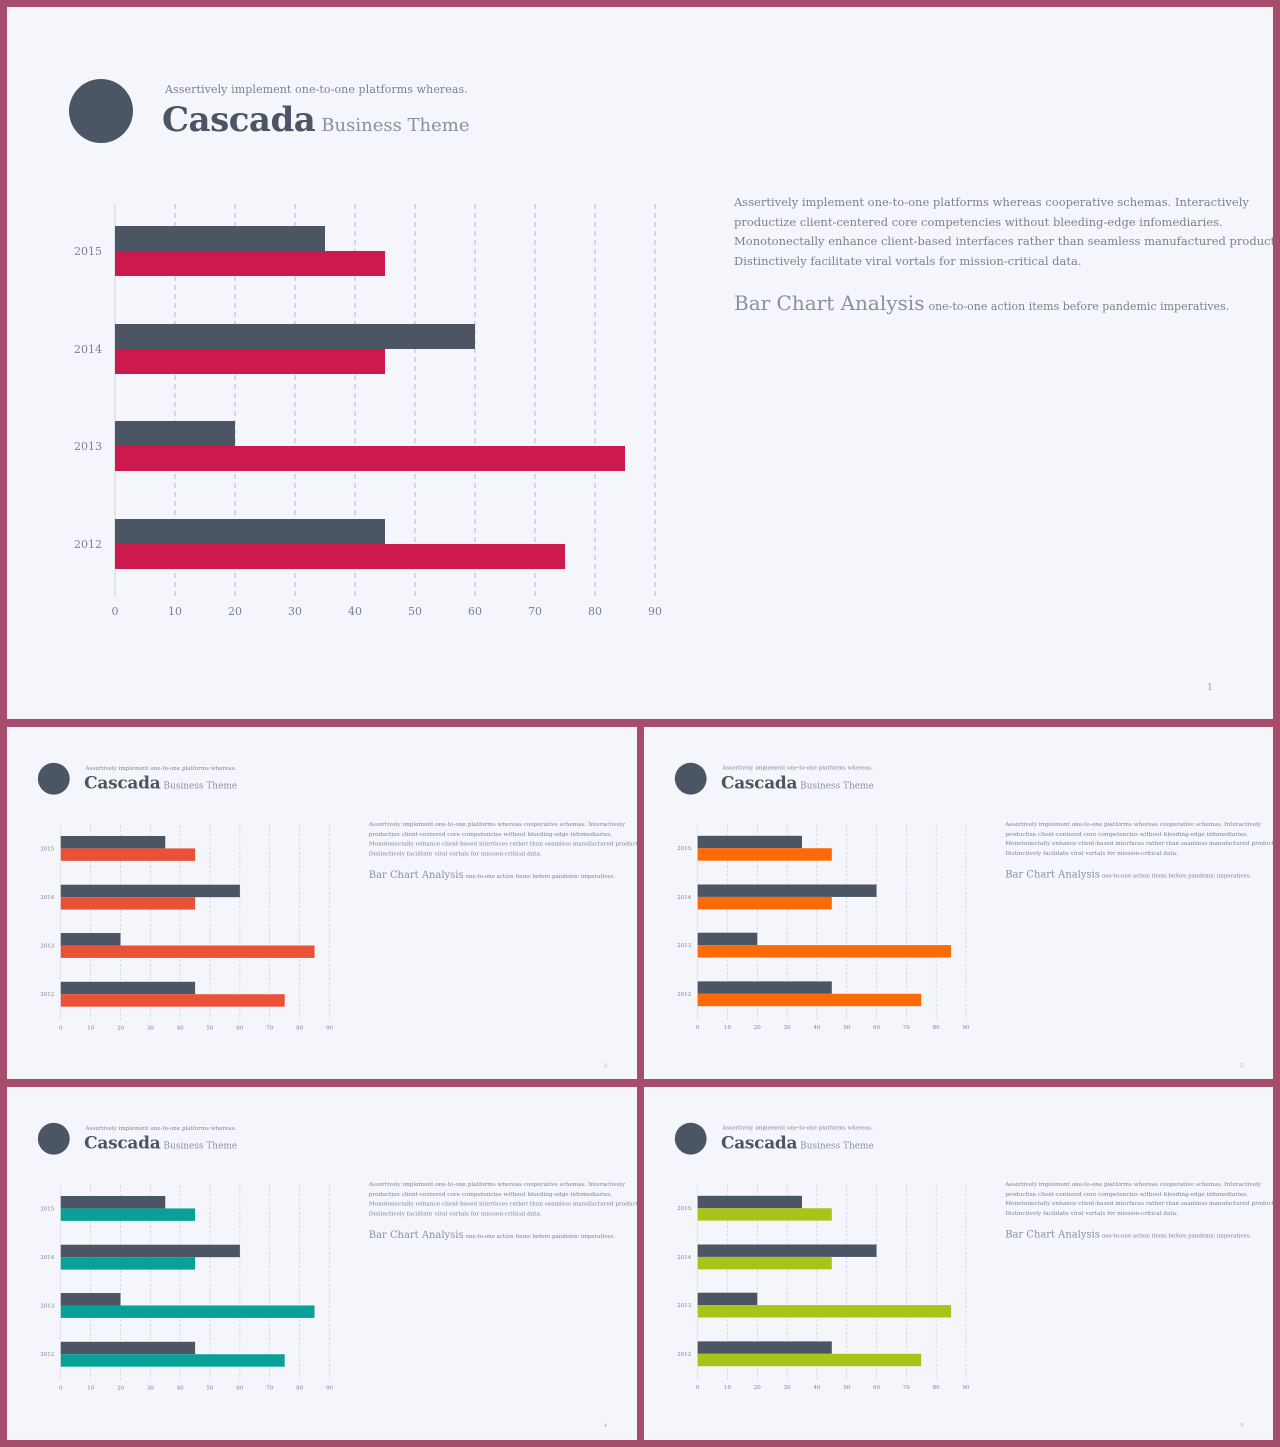 The width and height of the screenshot is (1280, 1447). Describe the element at coordinates (727, 1028) in the screenshot. I see `x-tick-label: 10` at that location.